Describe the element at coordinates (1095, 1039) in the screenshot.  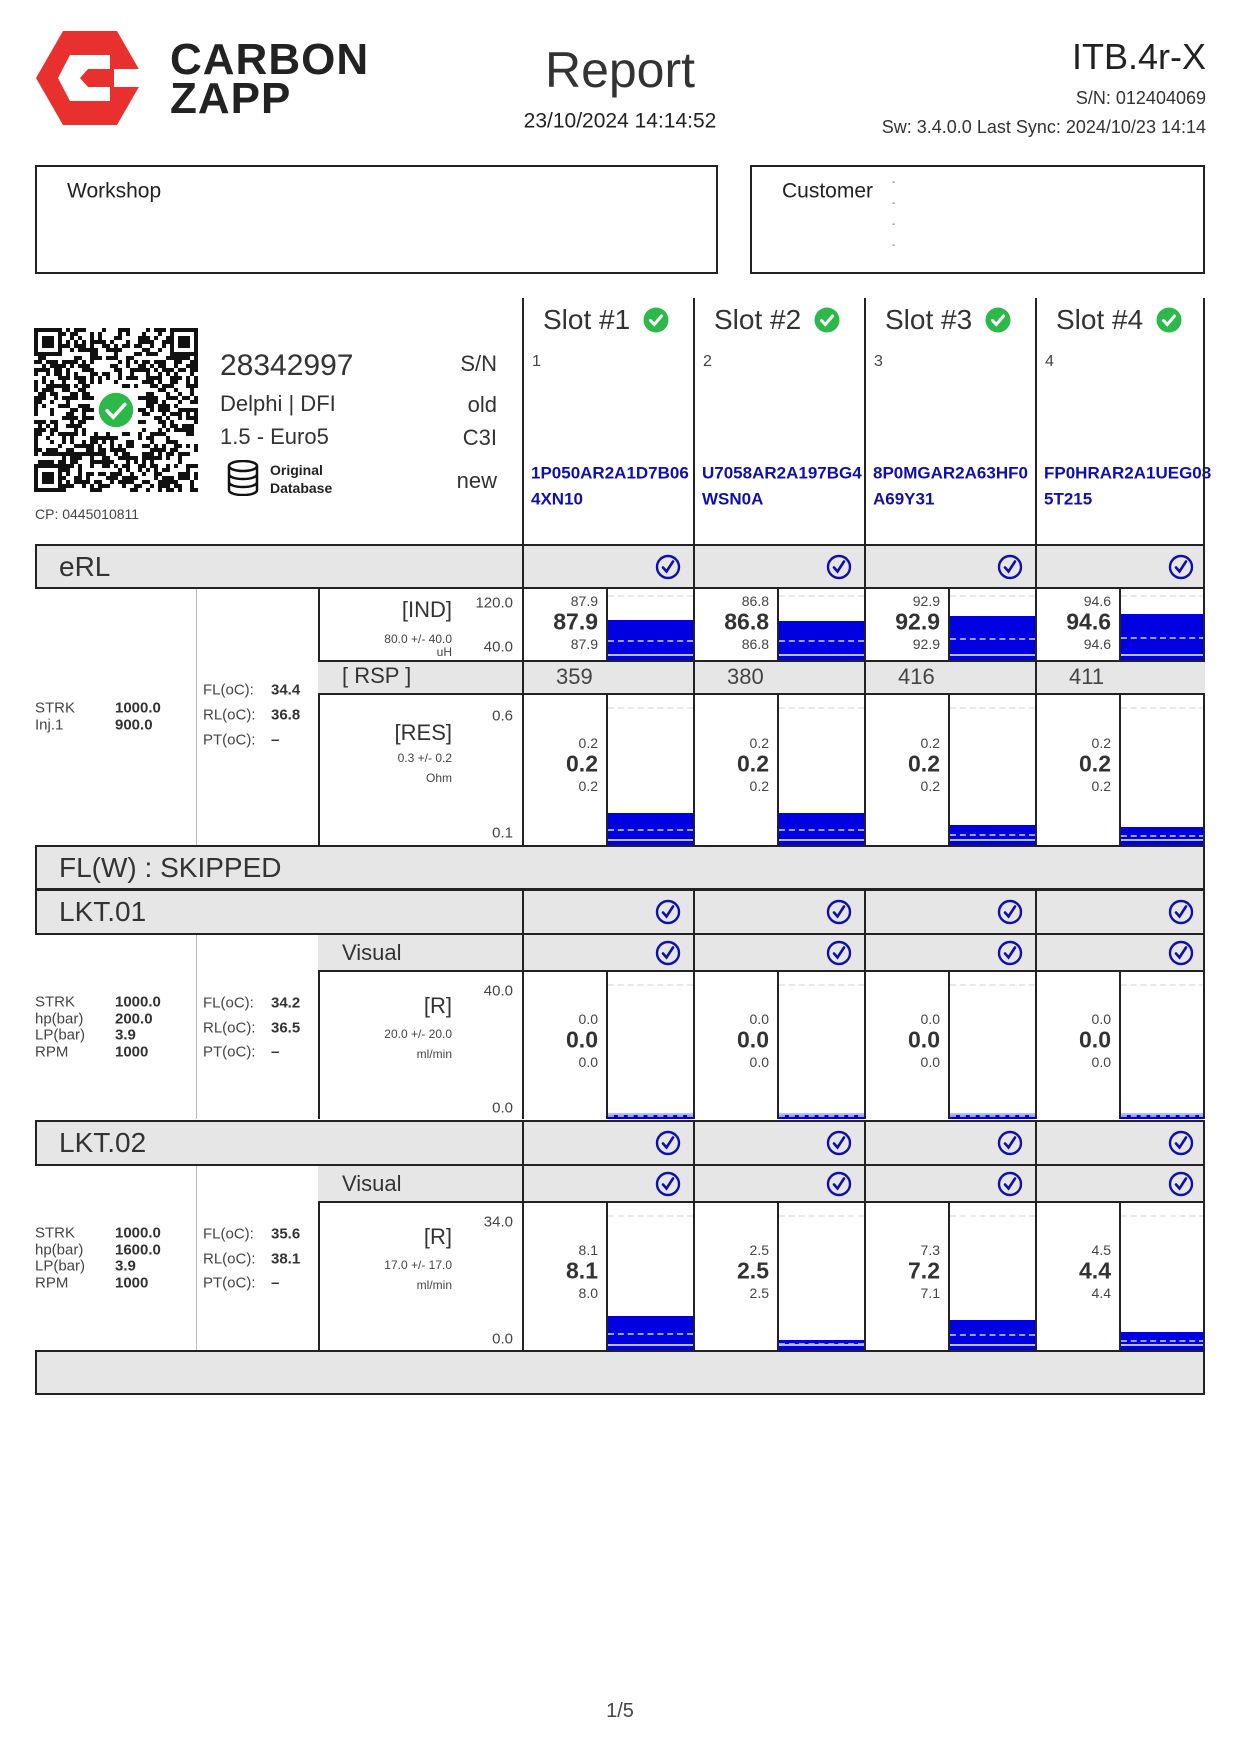
I see `measured-value: 0.0` at that location.